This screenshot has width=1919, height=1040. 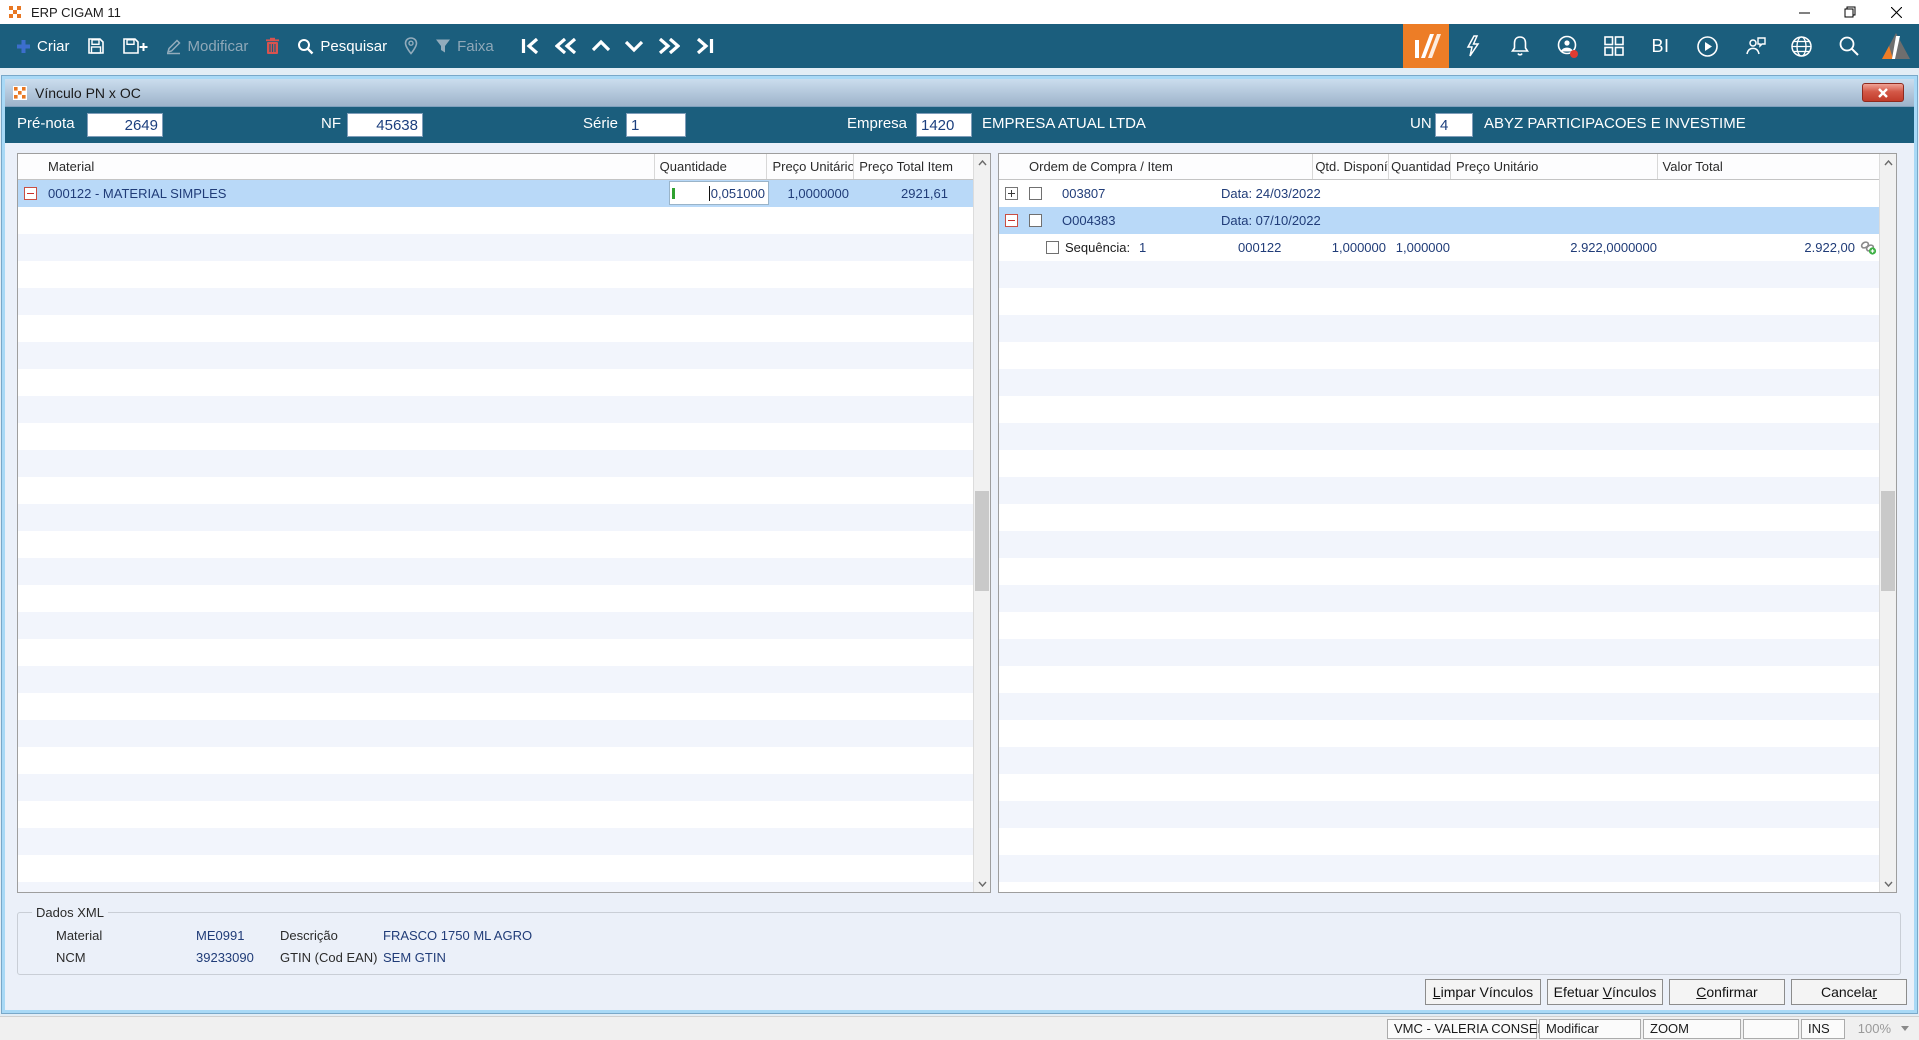 I want to click on modules-button, so click(x=1613, y=46).